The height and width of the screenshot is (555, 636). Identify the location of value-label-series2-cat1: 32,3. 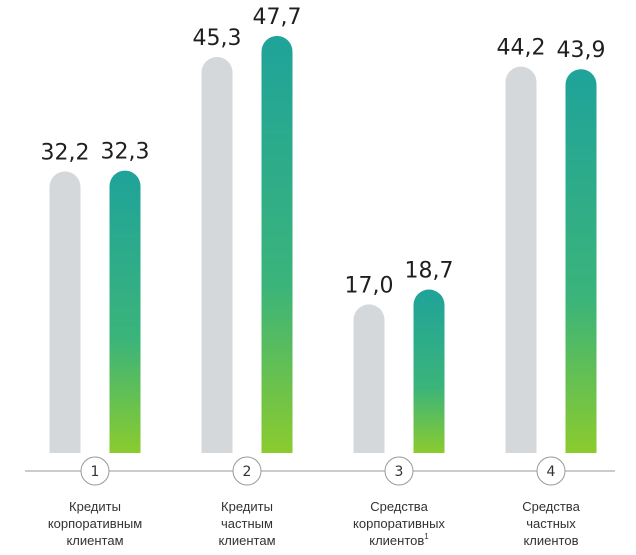
(125, 152).